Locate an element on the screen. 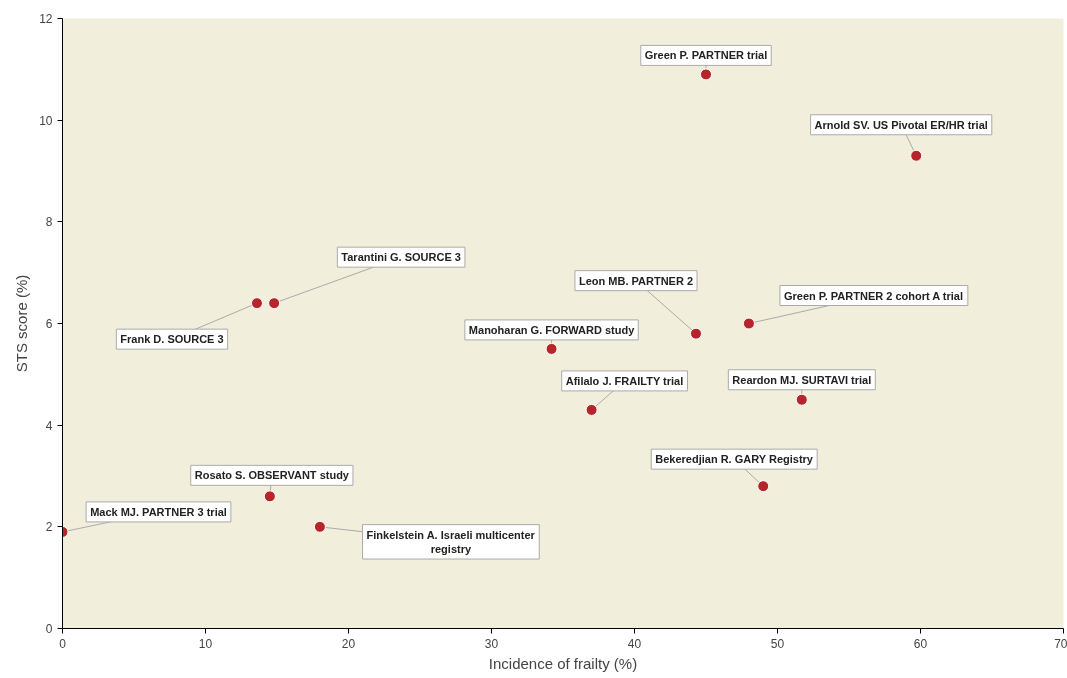  x-tick-label: 20 is located at coordinates (348, 643).